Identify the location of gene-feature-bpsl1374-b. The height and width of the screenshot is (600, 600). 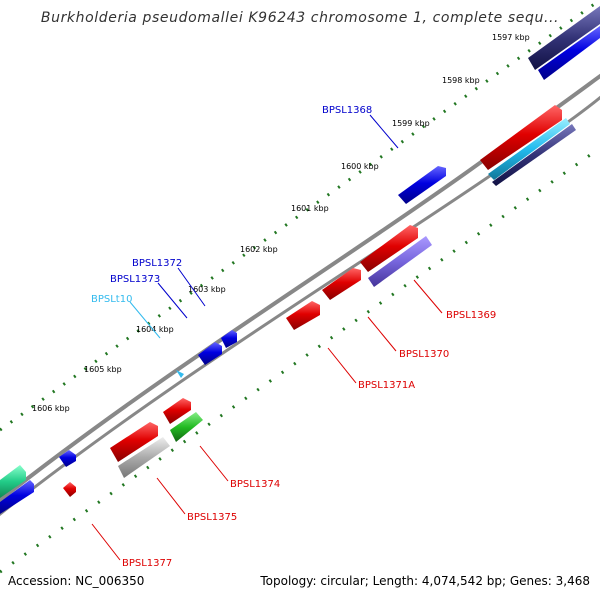
(186, 427).